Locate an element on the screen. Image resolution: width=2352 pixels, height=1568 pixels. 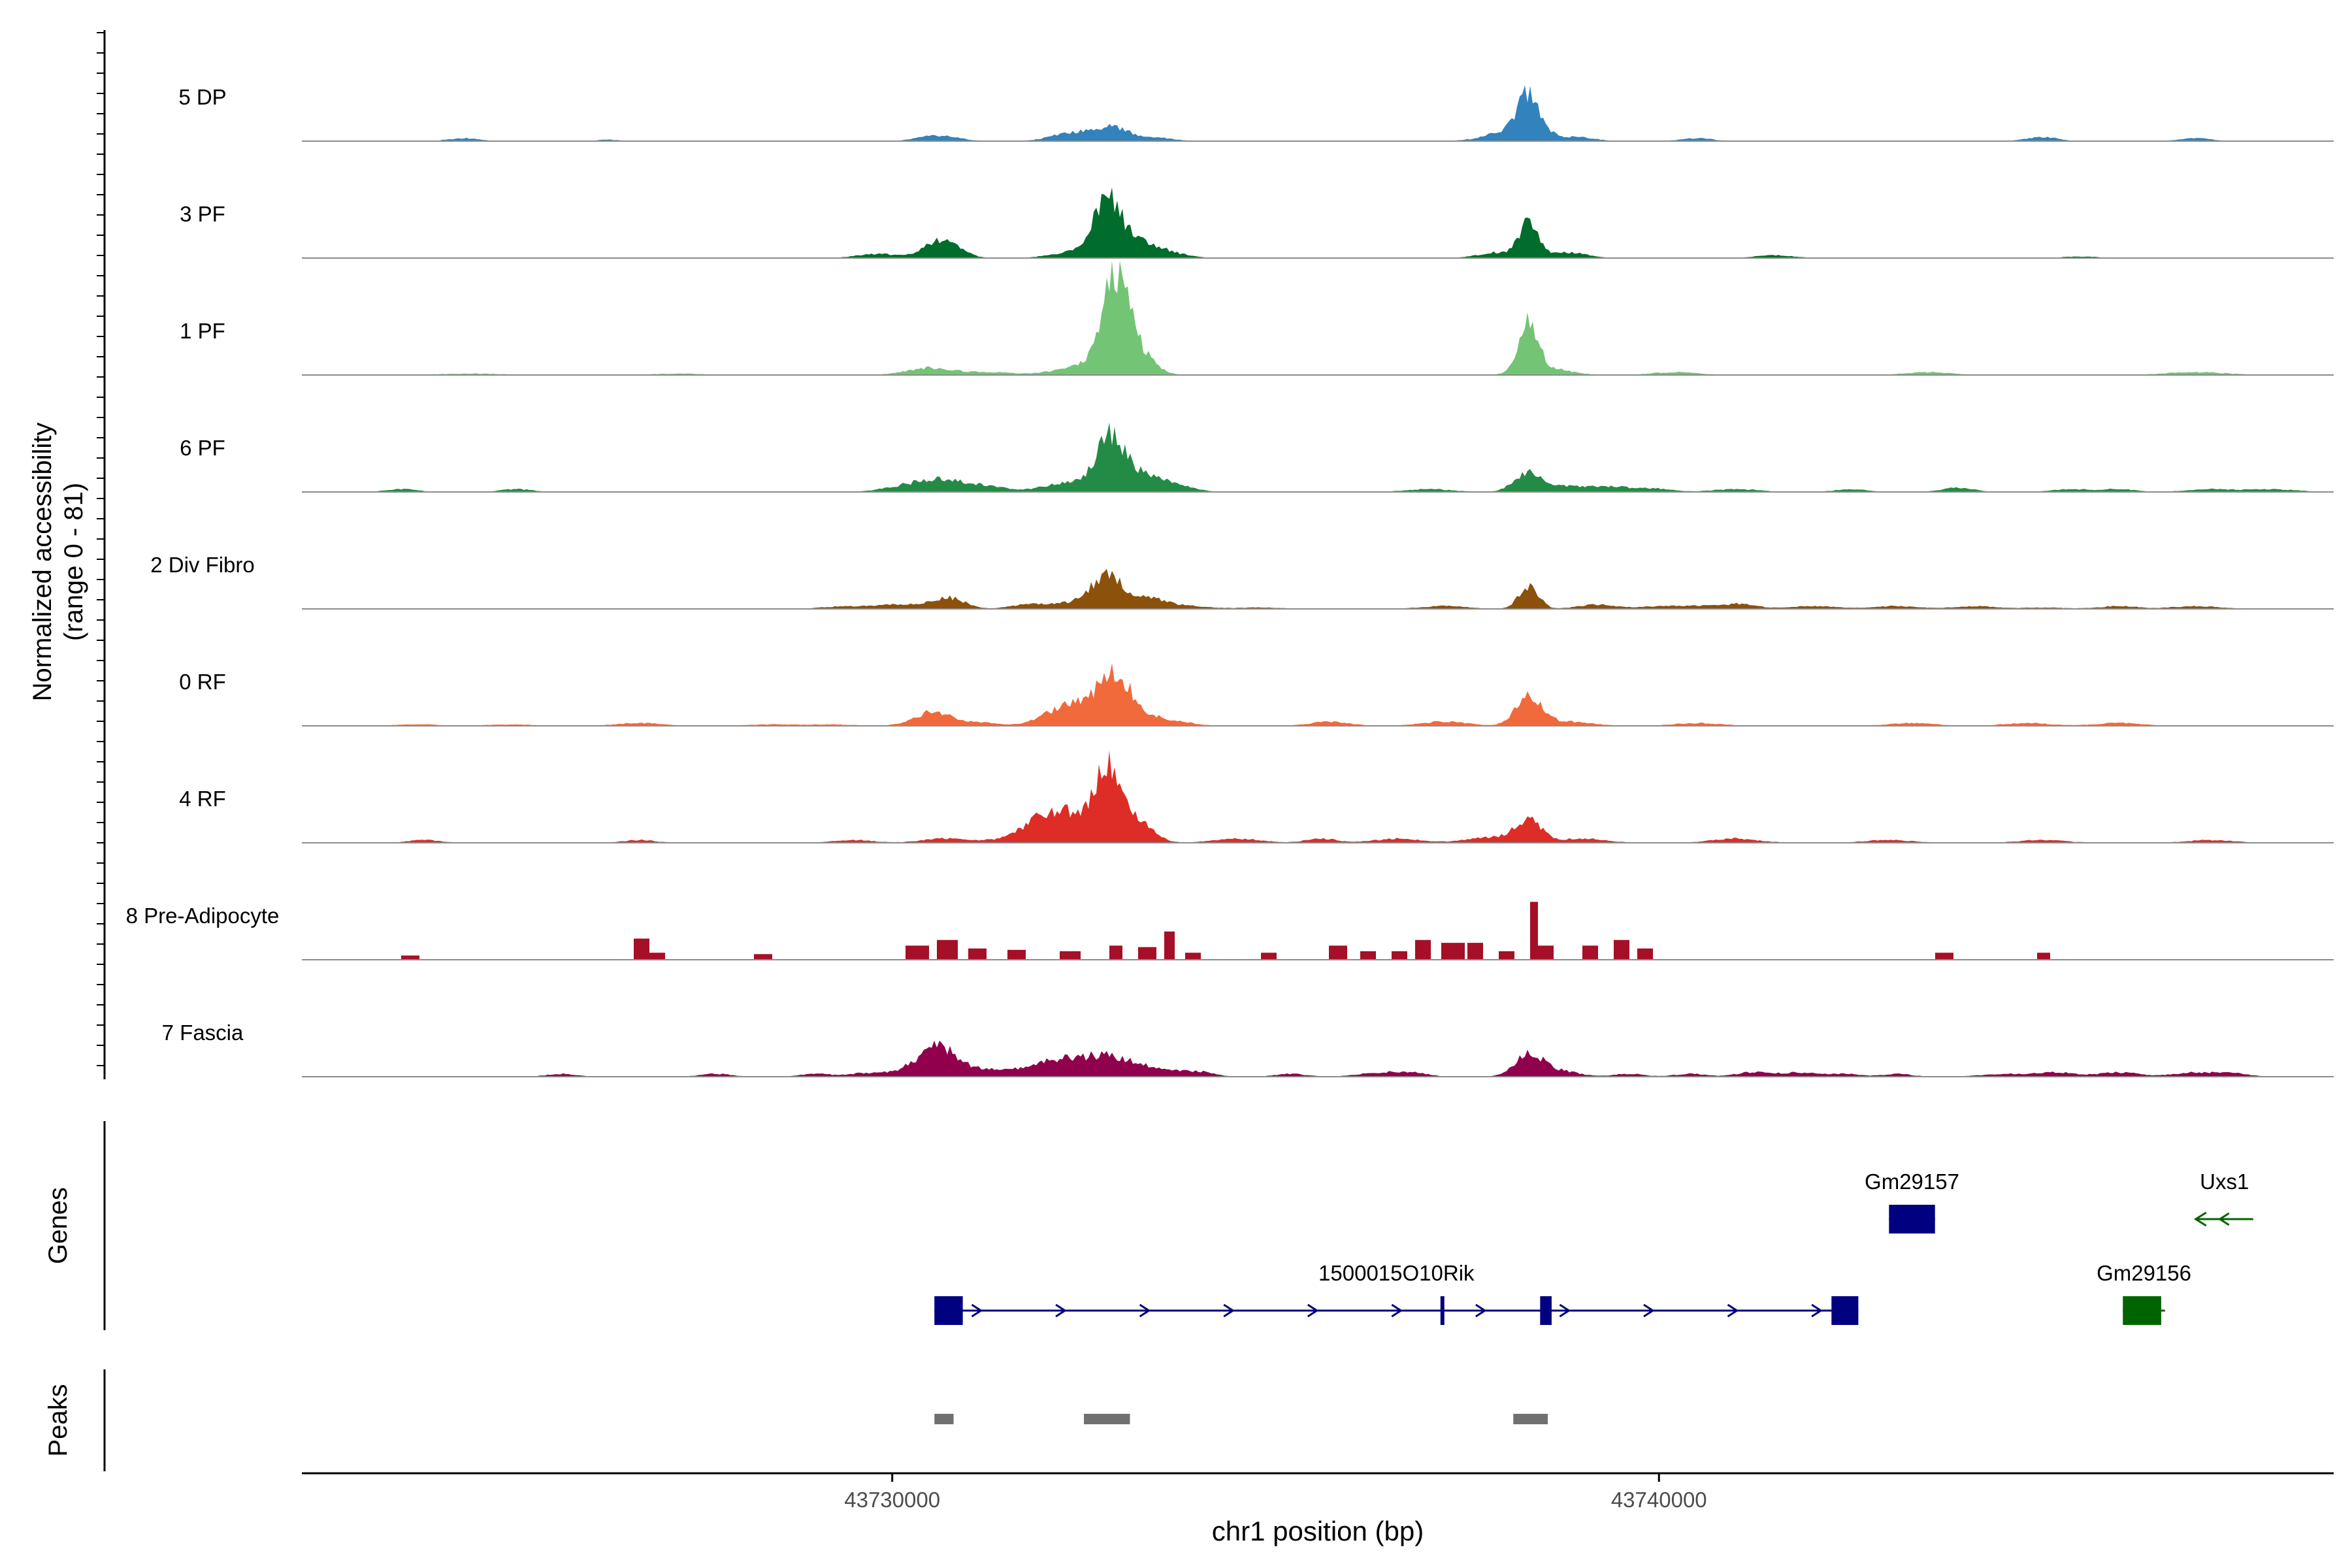
track-label: 0 RF is located at coordinates (202, 682).